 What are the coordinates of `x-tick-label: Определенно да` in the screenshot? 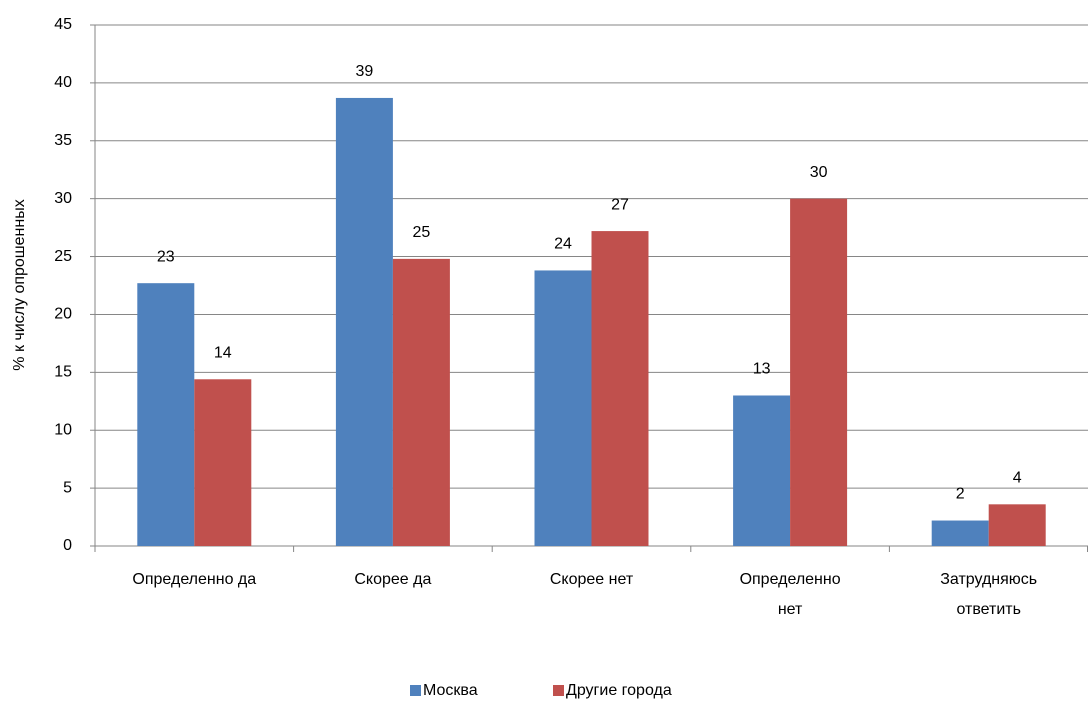 It's located at (194, 579).